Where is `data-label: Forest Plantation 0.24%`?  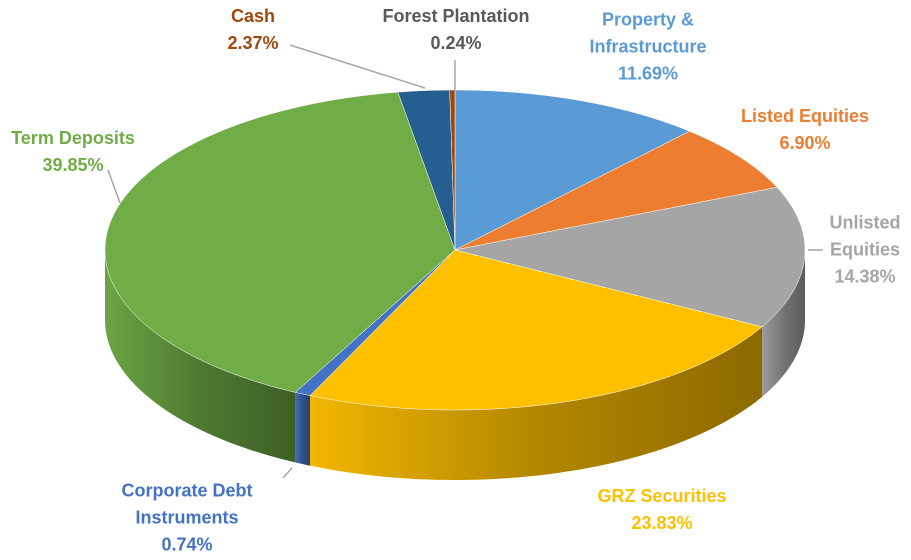
data-label: Forest Plantation 0.24% is located at coordinates (456, 30).